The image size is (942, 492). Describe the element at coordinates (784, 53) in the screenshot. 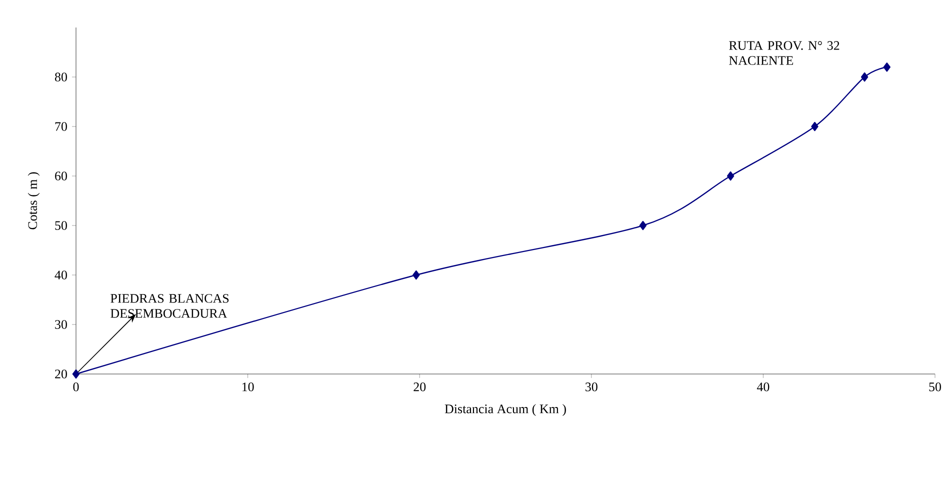

I see `annotation: RUTA PROV. N° 32 NACIENTE` at that location.